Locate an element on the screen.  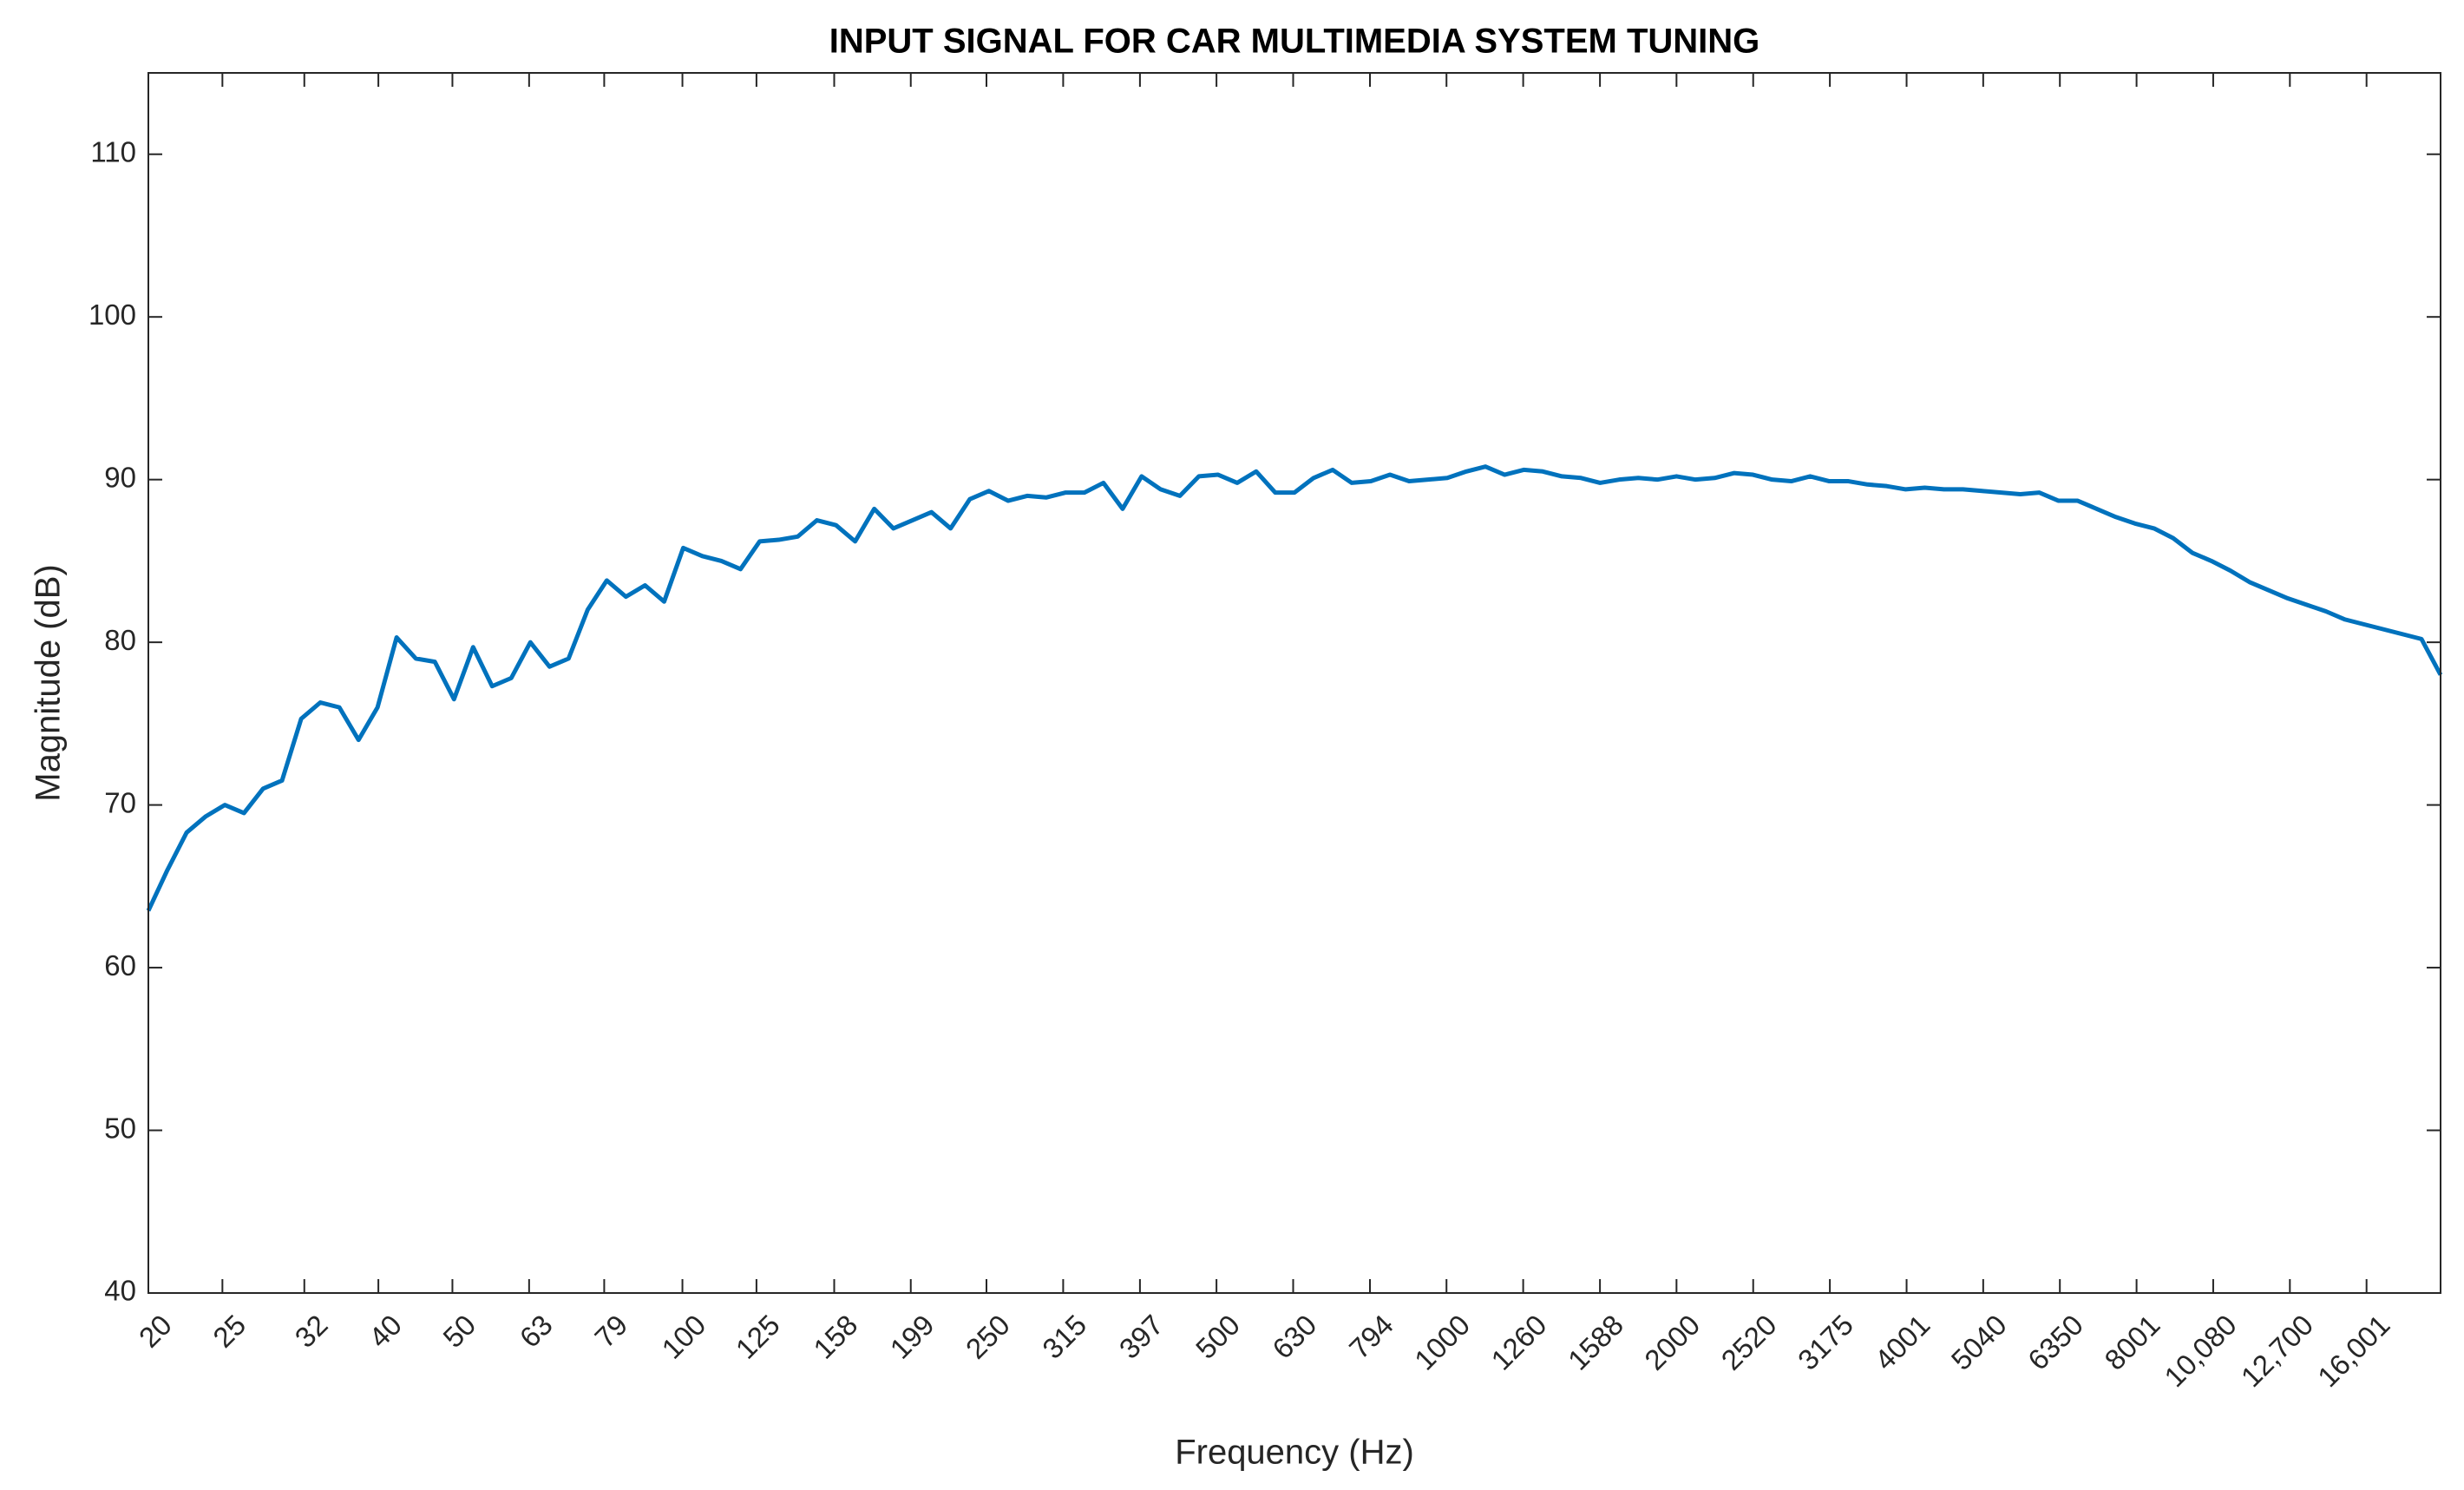
y-tick-label: 90 is located at coordinates (120, 477).